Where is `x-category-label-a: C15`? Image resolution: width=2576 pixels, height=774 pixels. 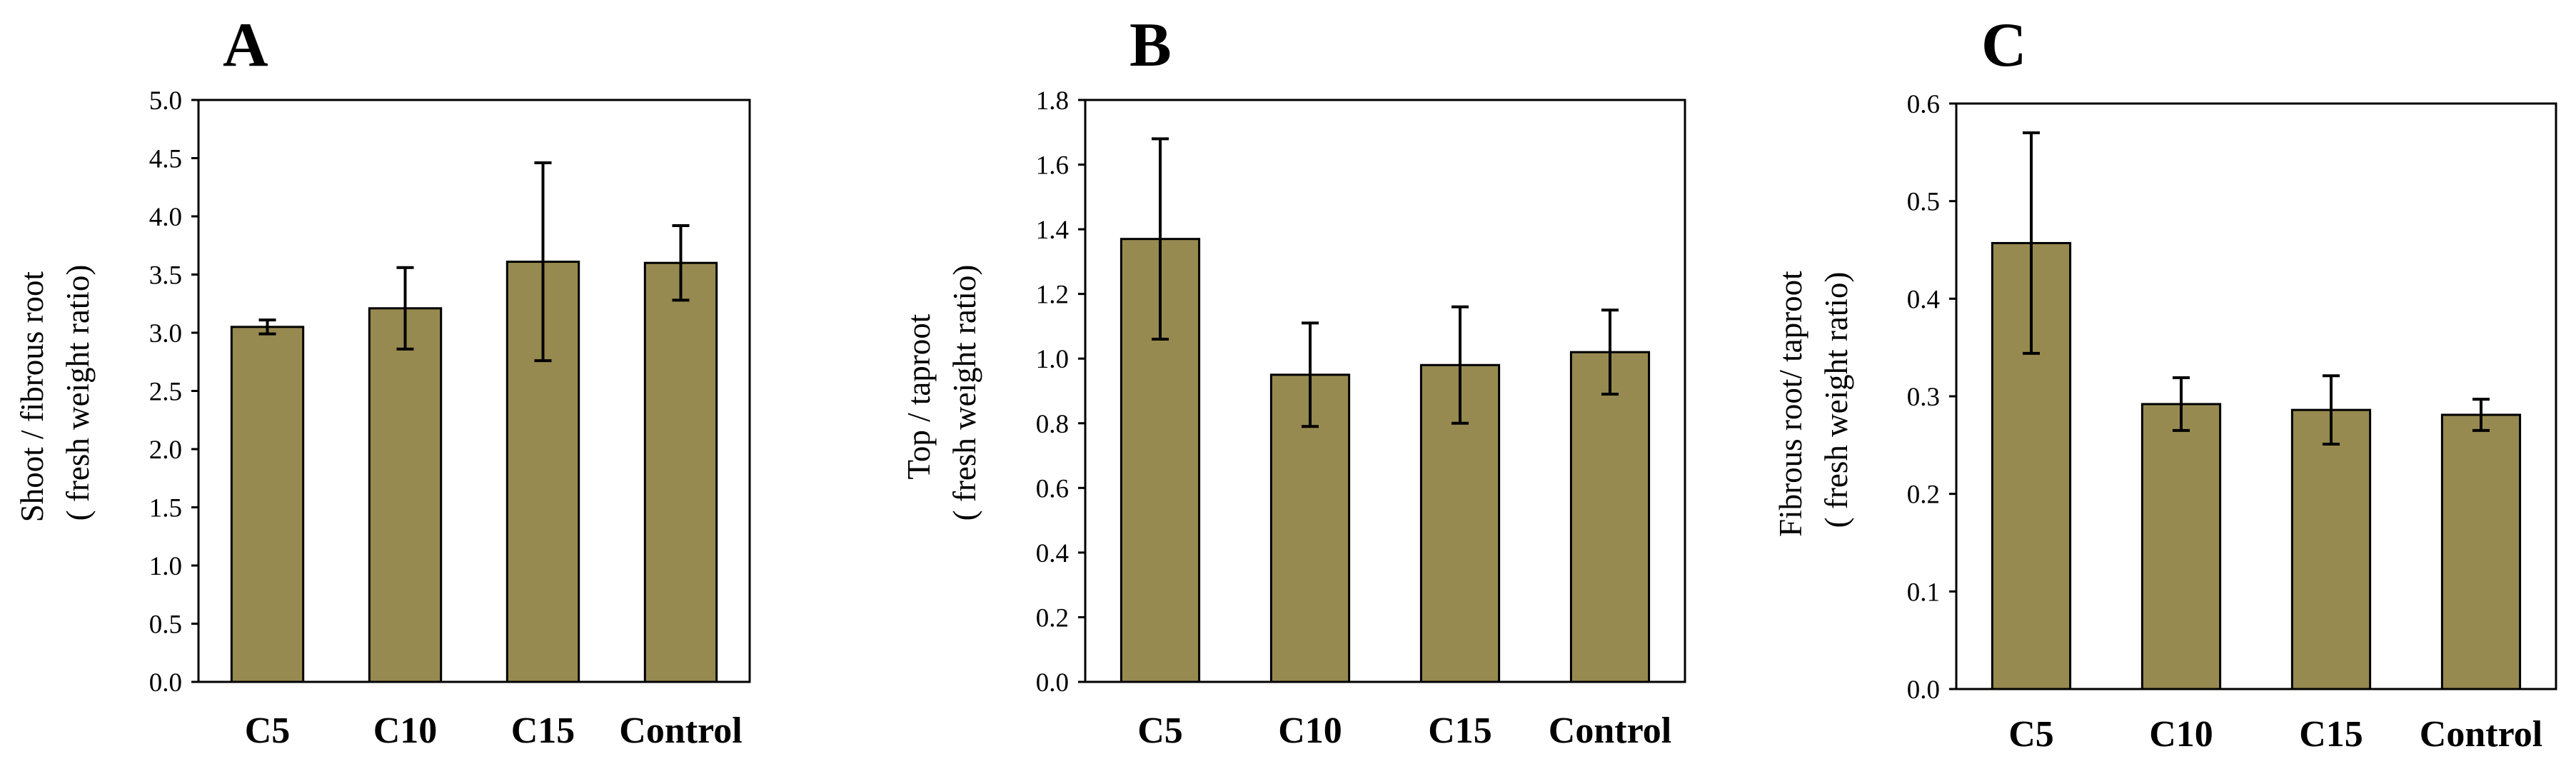
x-category-label-a: C15 is located at coordinates (543, 730).